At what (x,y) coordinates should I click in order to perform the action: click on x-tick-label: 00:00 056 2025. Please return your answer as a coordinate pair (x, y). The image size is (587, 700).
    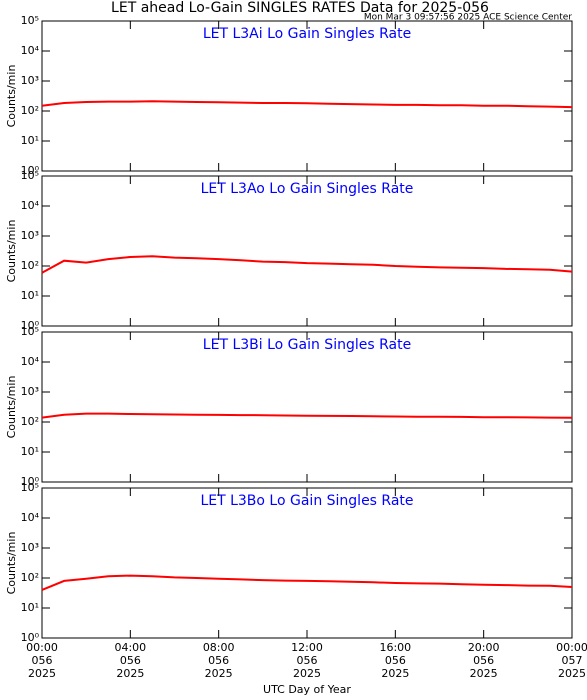
    Looking at the image, I should click on (42, 660).